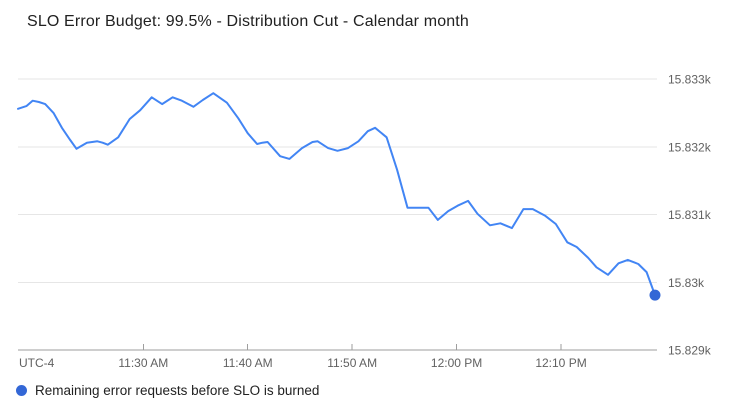  What do you see at coordinates (352, 363) in the screenshot?
I see `x-tick-label: 11:50 AM` at bounding box center [352, 363].